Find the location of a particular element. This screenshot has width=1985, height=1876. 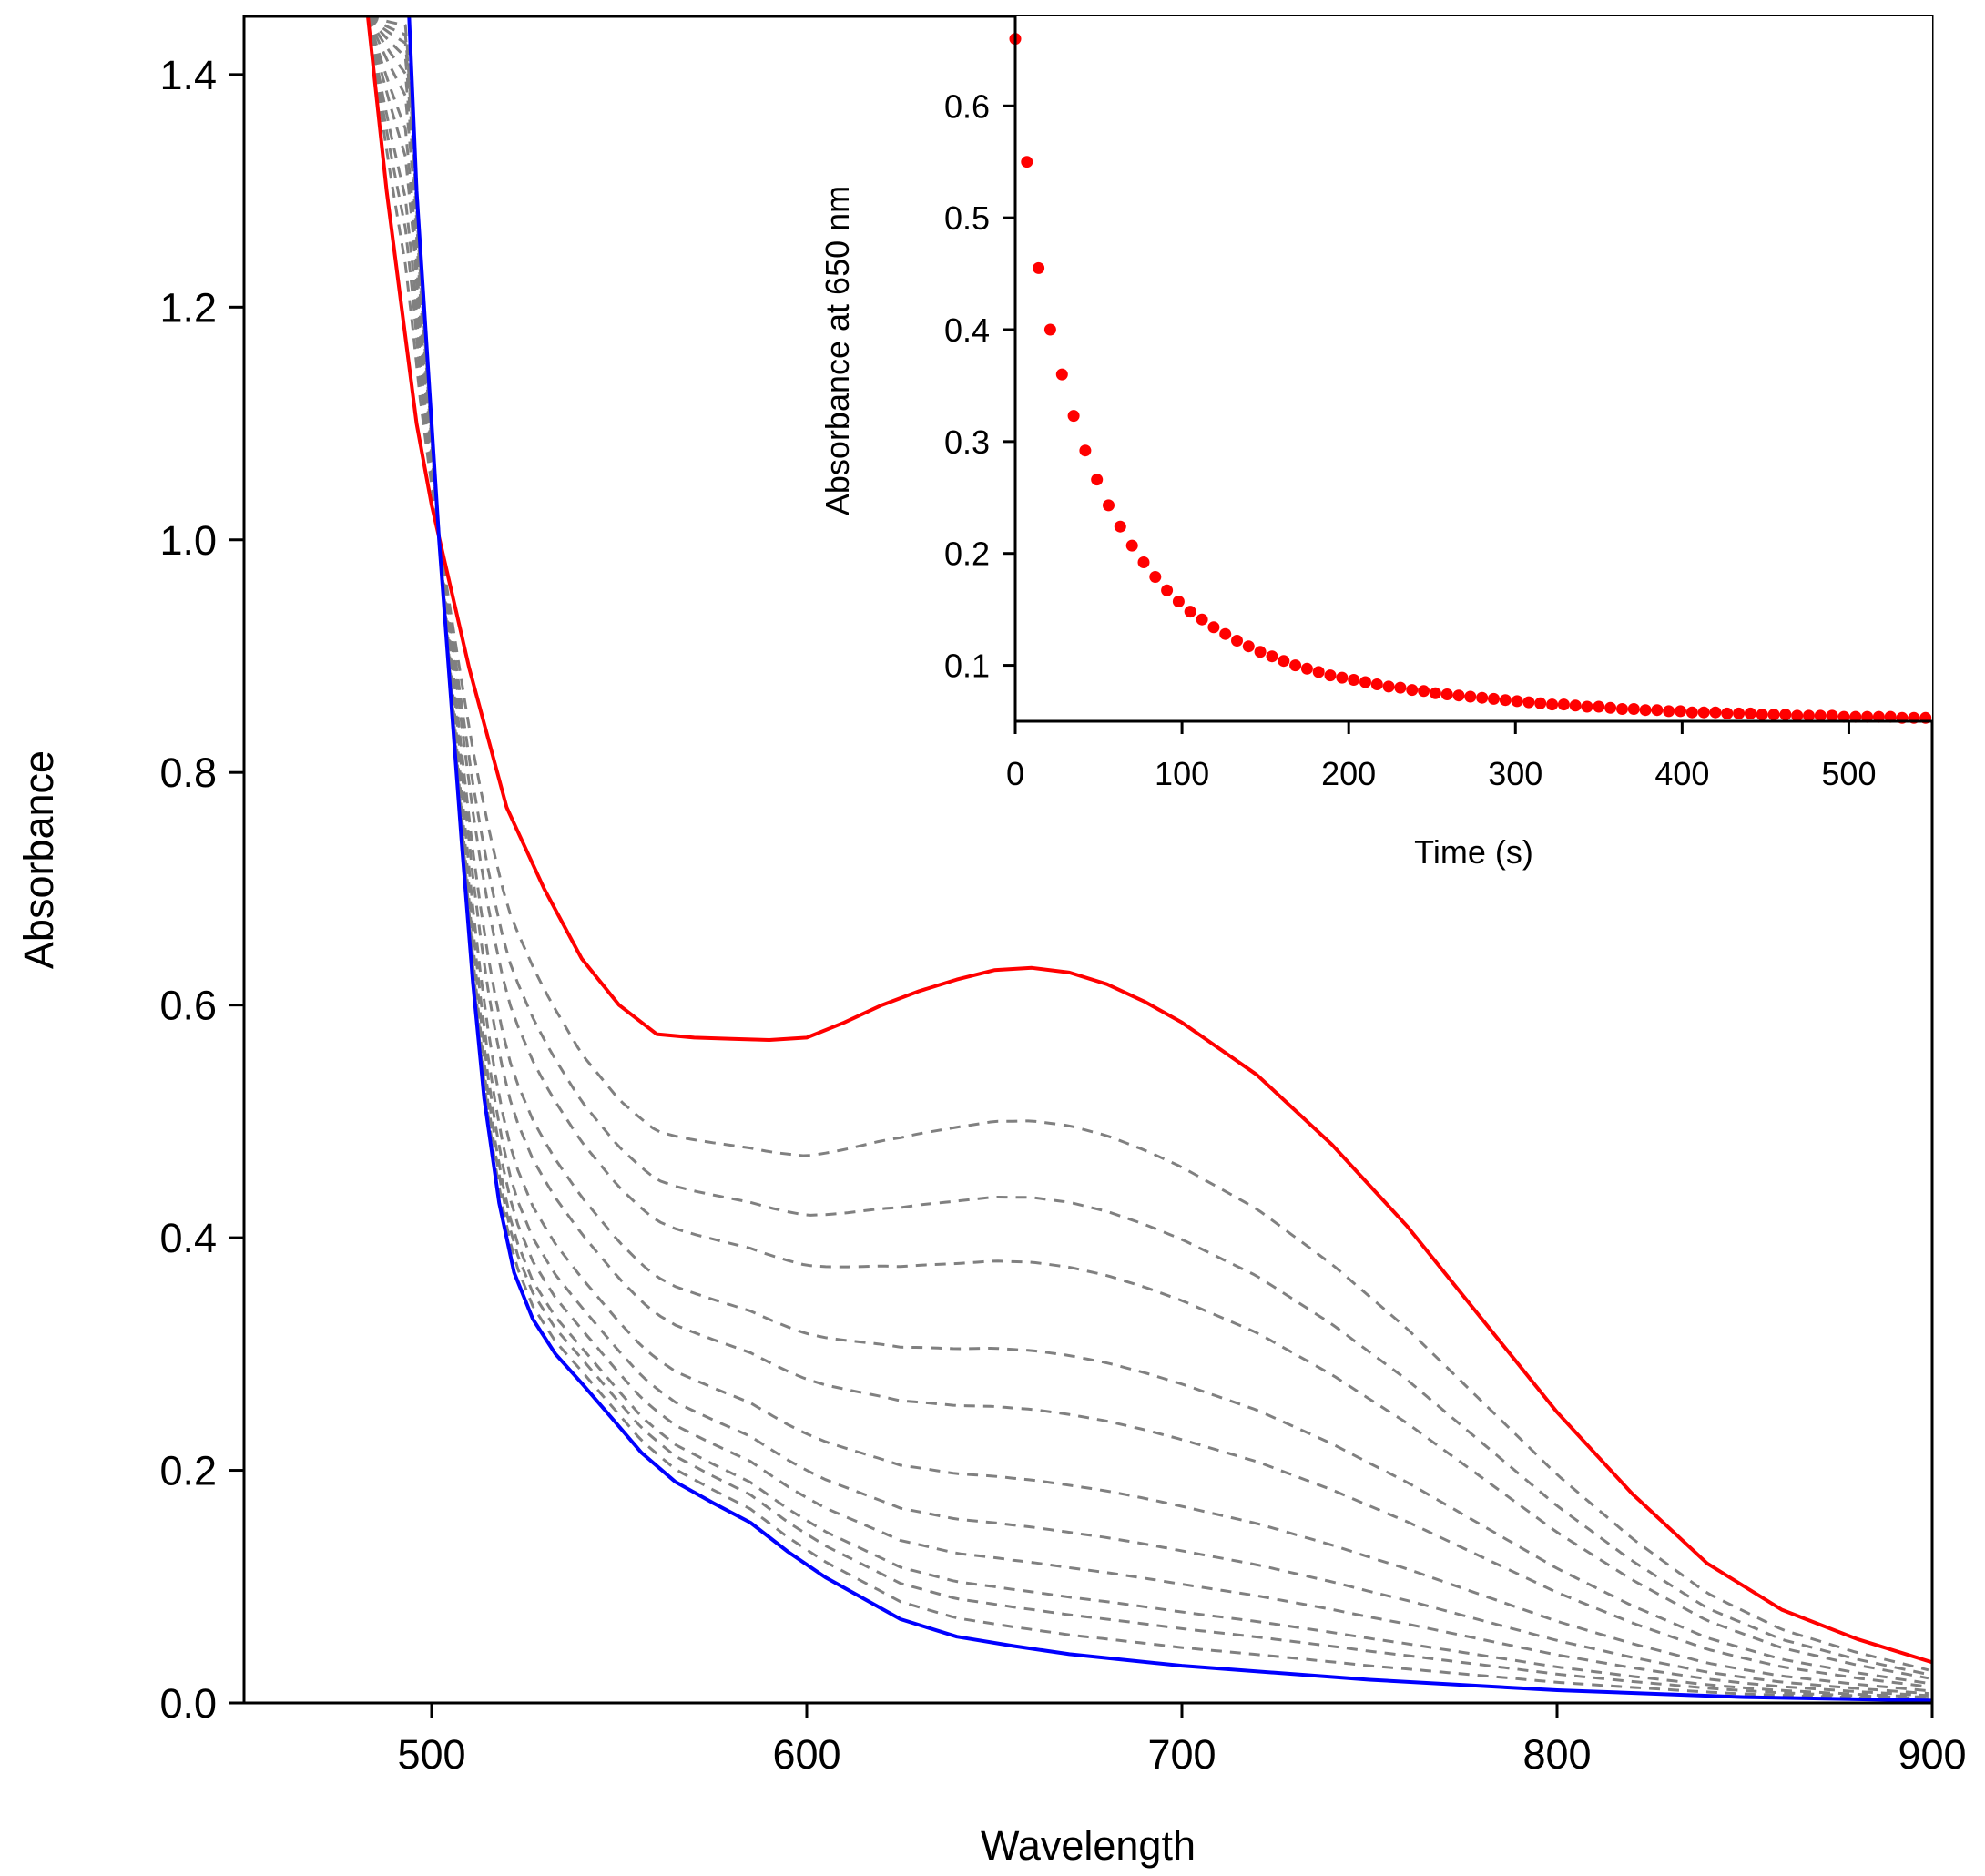

inset-x-tick-label: 100 is located at coordinates (1182, 773).